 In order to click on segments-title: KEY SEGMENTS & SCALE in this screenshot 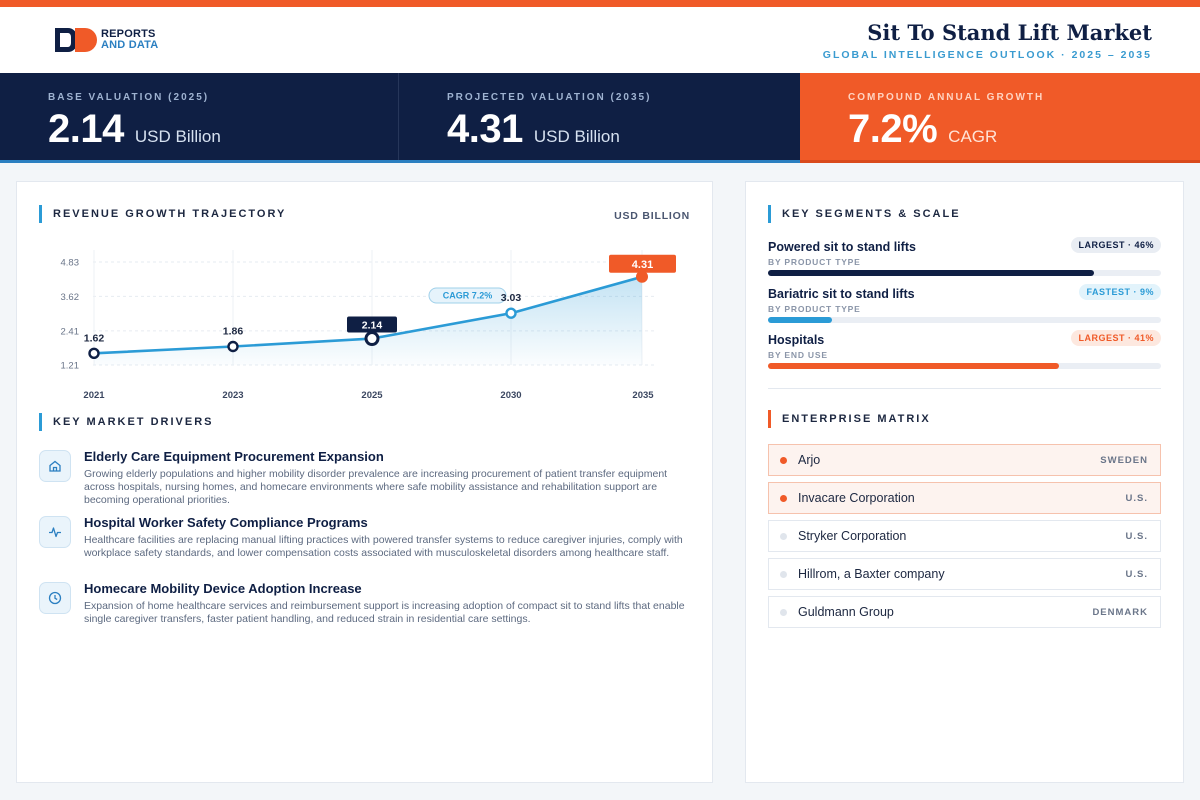, I will do `click(864, 214)`.